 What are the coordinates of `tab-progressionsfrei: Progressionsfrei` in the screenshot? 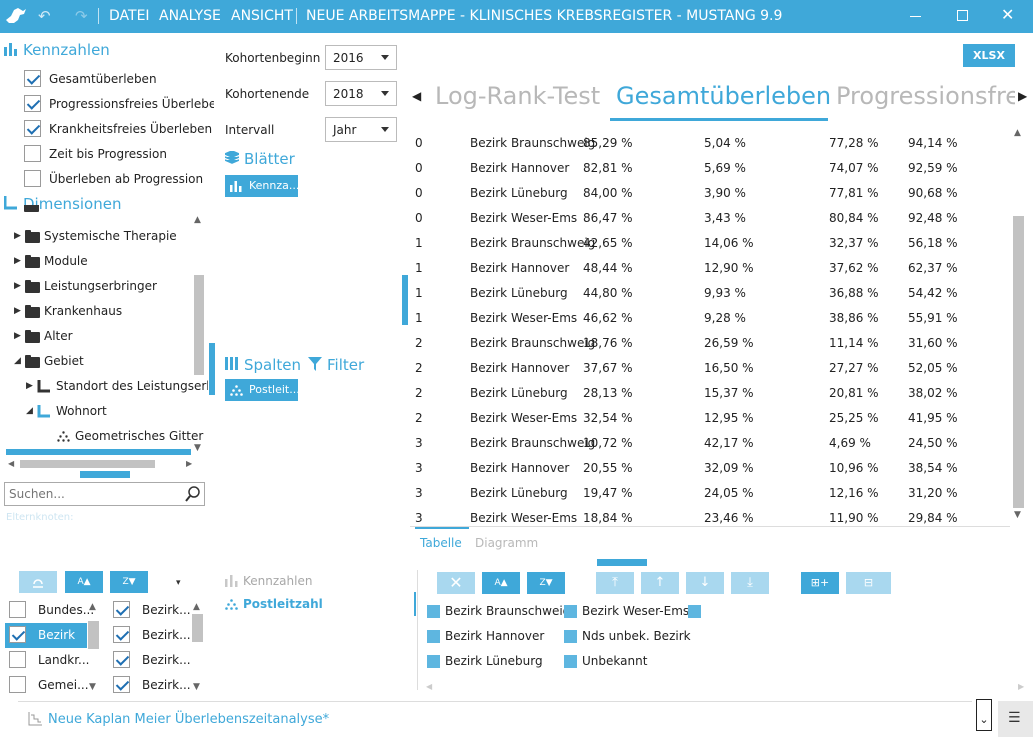 It's located at (925, 96).